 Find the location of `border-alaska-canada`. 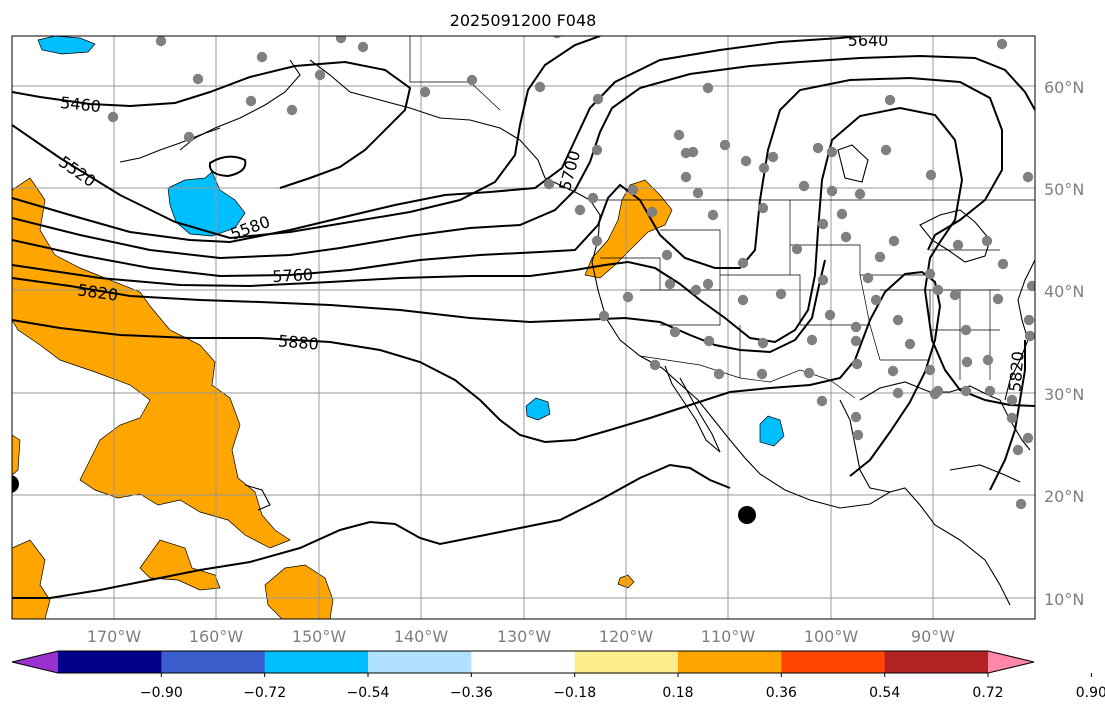

border-alaska-canada is located at coordinates (455, 73).